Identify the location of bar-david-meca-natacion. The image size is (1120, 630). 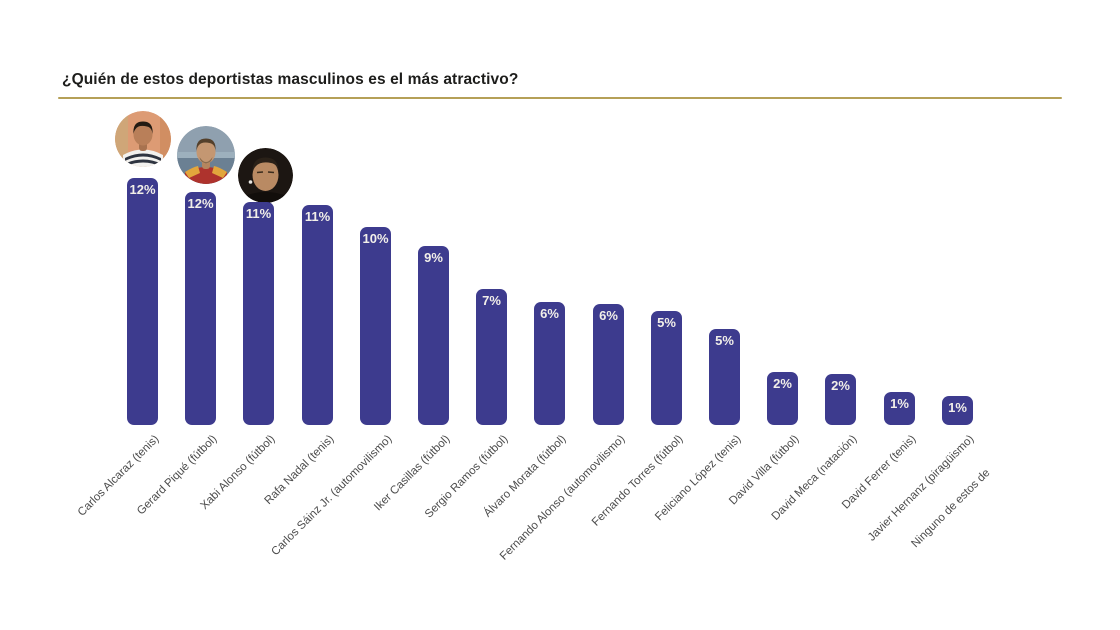
(840, 399).